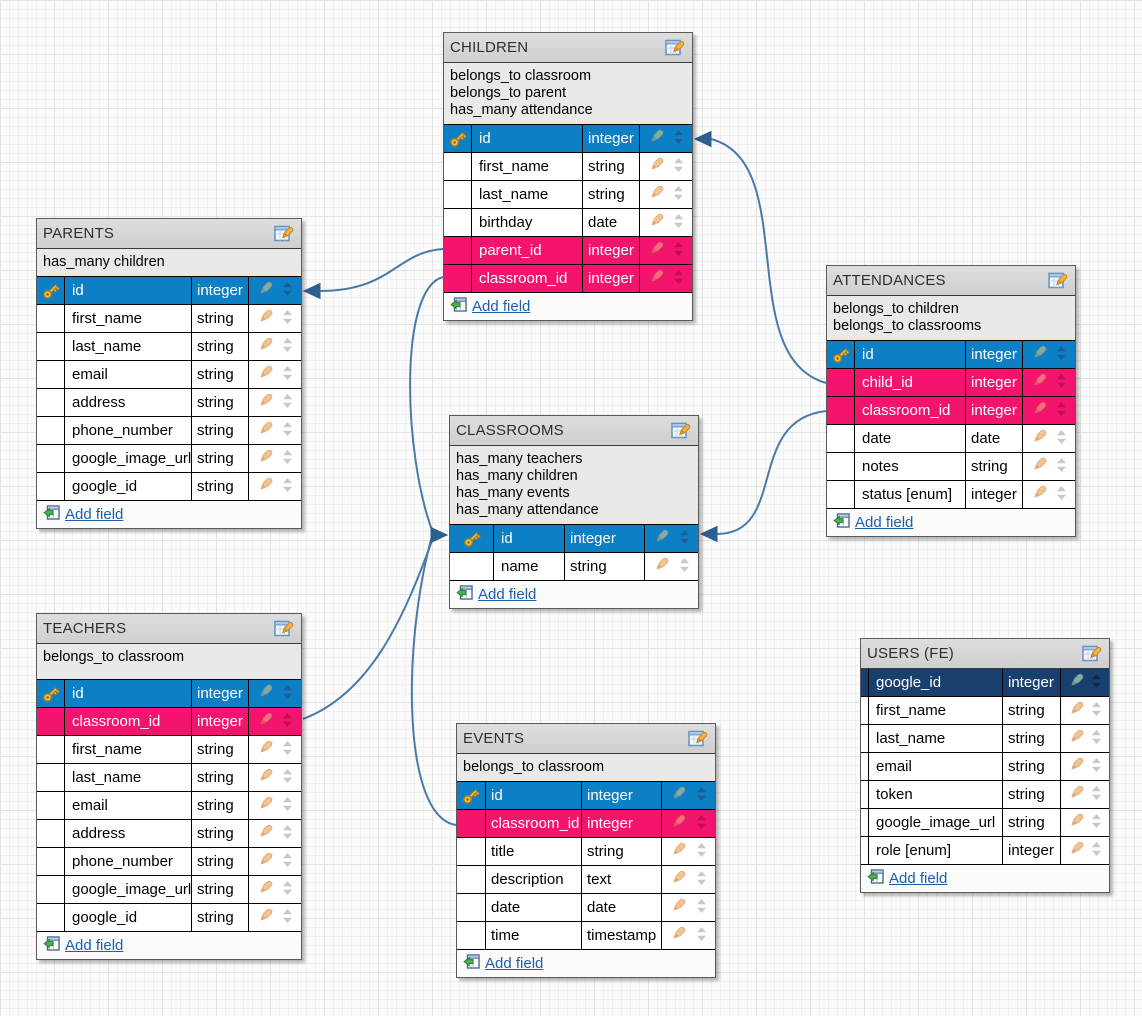  I want to click on field-row: google_image_url string, so click(169, 890).